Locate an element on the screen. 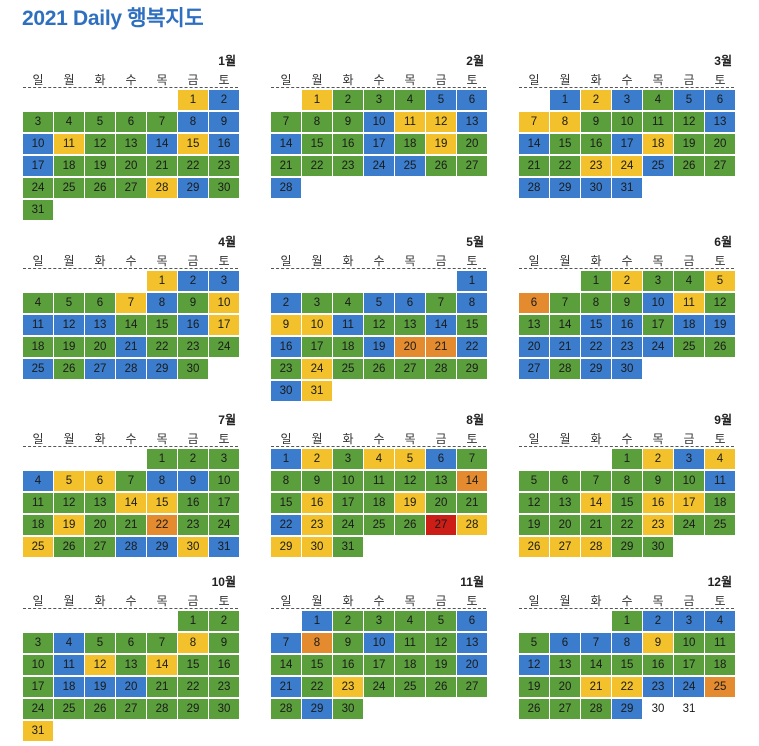  day-cell: 3 is located at coordinates (627, 100).